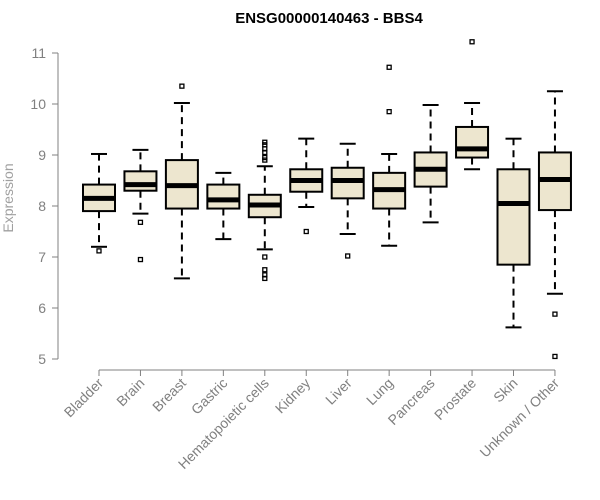 The height and width of the screenshot is (500, 600). Describe the element at coordinates (38, 104) in the screenshot. I see `y-tick-label: 10` at that location.